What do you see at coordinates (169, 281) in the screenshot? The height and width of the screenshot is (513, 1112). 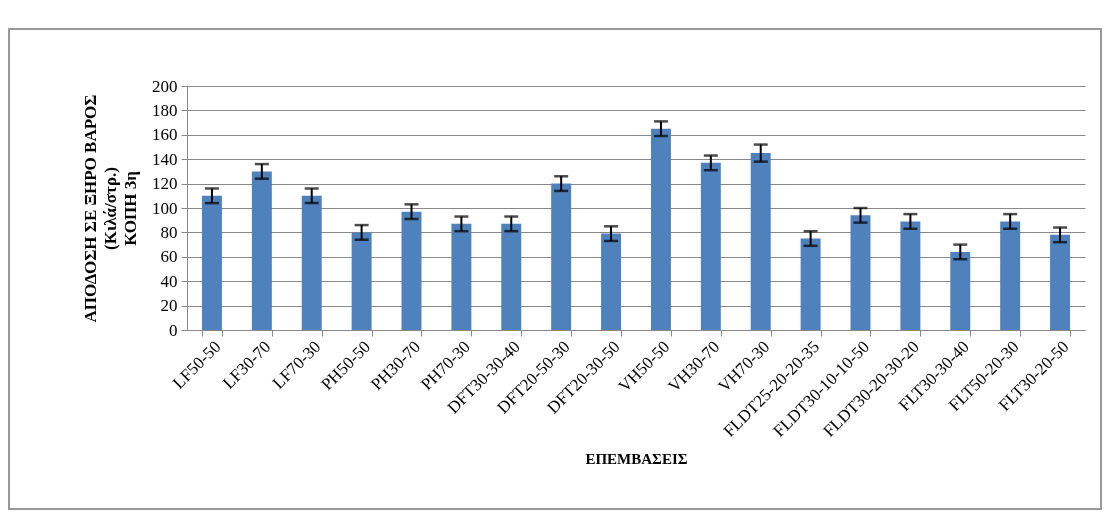 I see `y-tick-label: 40` at bounding box center [169, 281].